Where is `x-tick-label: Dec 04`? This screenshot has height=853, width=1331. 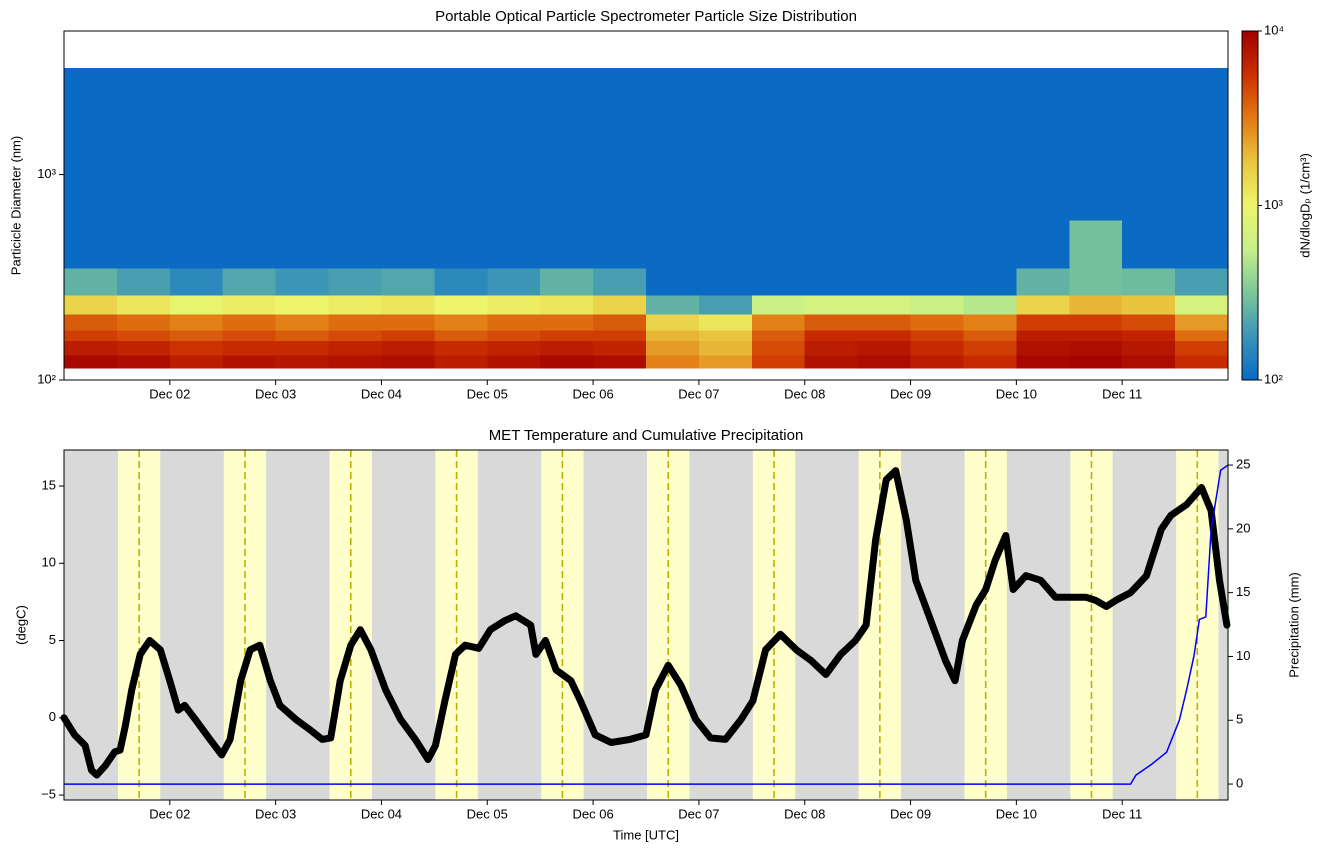 x-tick-label: Dec 04 is located at coordinates (381, 393).